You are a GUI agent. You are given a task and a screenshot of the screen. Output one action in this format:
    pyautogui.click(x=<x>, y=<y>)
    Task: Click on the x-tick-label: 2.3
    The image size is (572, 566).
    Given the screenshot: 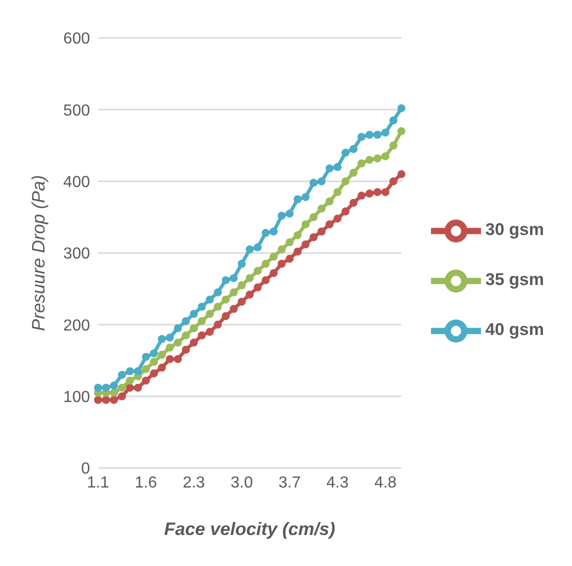 What is the action you would take?
    pyautogui.click(x=194, y=483)
    